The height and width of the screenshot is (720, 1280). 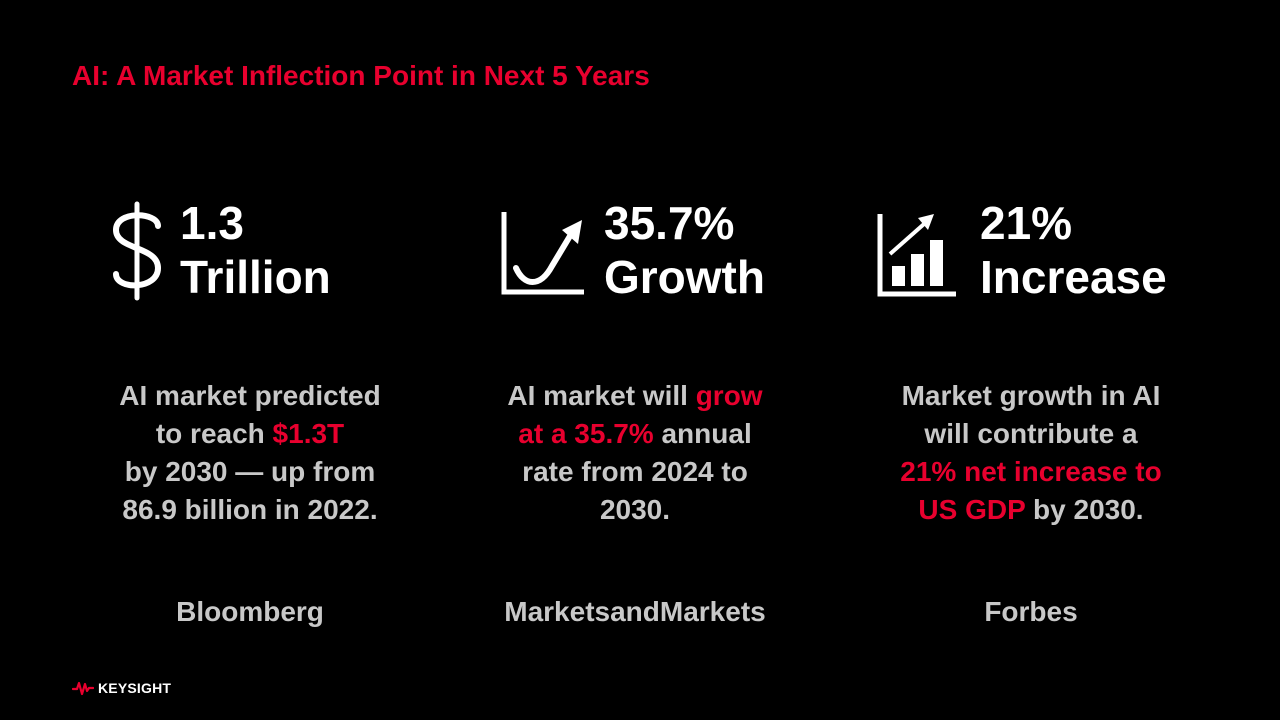 What do you see at coordinates (702, 433) in the screenshot?
I see `desc-text: annual` at bounding box center [702, 433].